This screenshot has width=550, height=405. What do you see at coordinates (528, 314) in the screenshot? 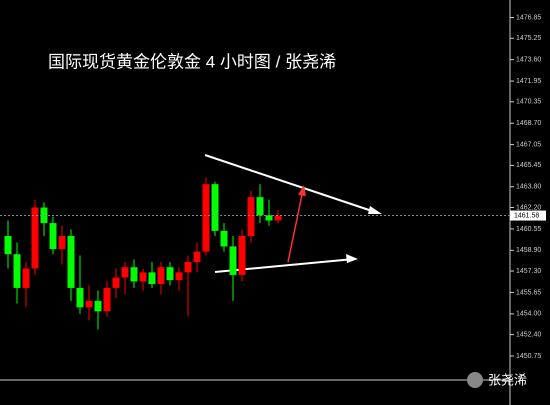
I see `y-tick-label: 1454.00` at bounding box center [528, 314].